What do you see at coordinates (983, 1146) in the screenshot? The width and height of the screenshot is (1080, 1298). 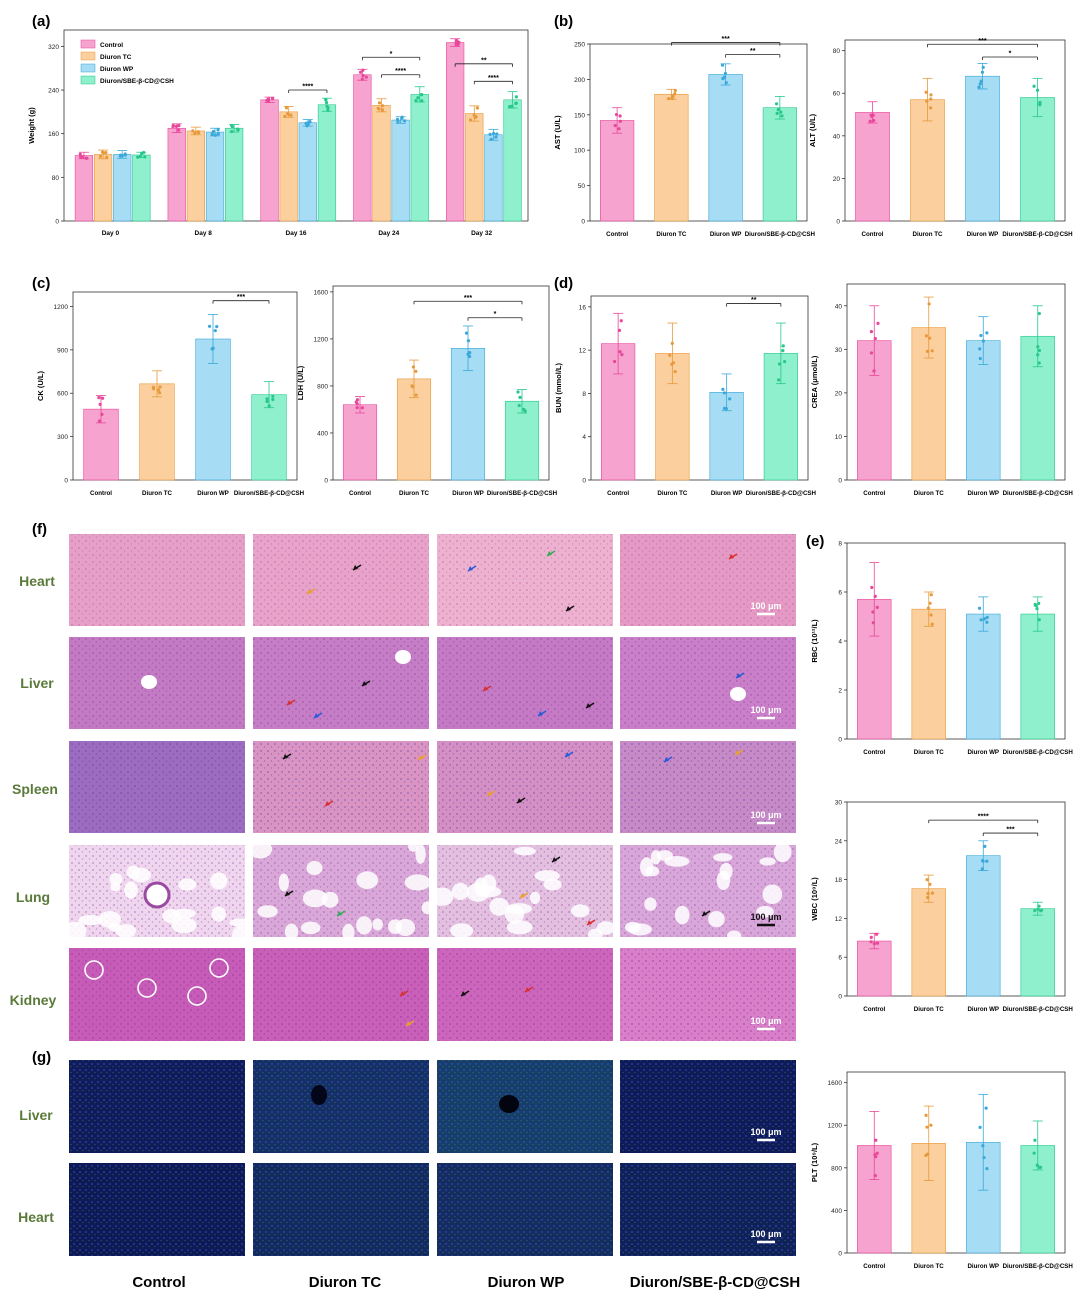 I see `plt-2-point` at bounding box center [983, 1146].